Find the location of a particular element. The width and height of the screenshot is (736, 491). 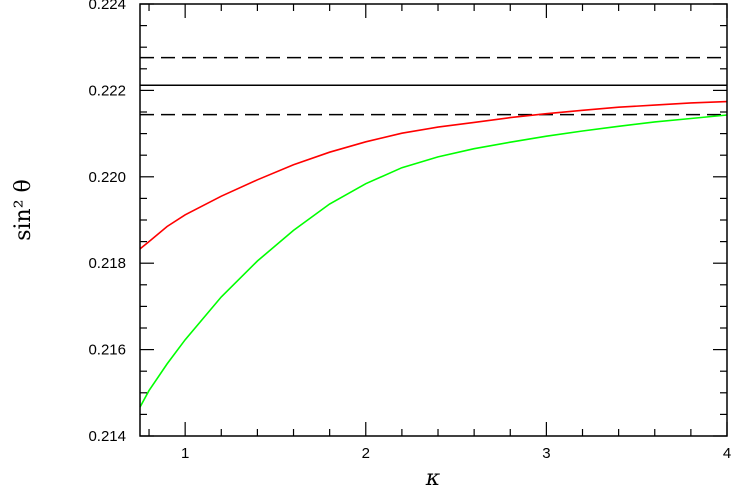

y-tick-label: 0.218 is located at coordinates (107, 263).